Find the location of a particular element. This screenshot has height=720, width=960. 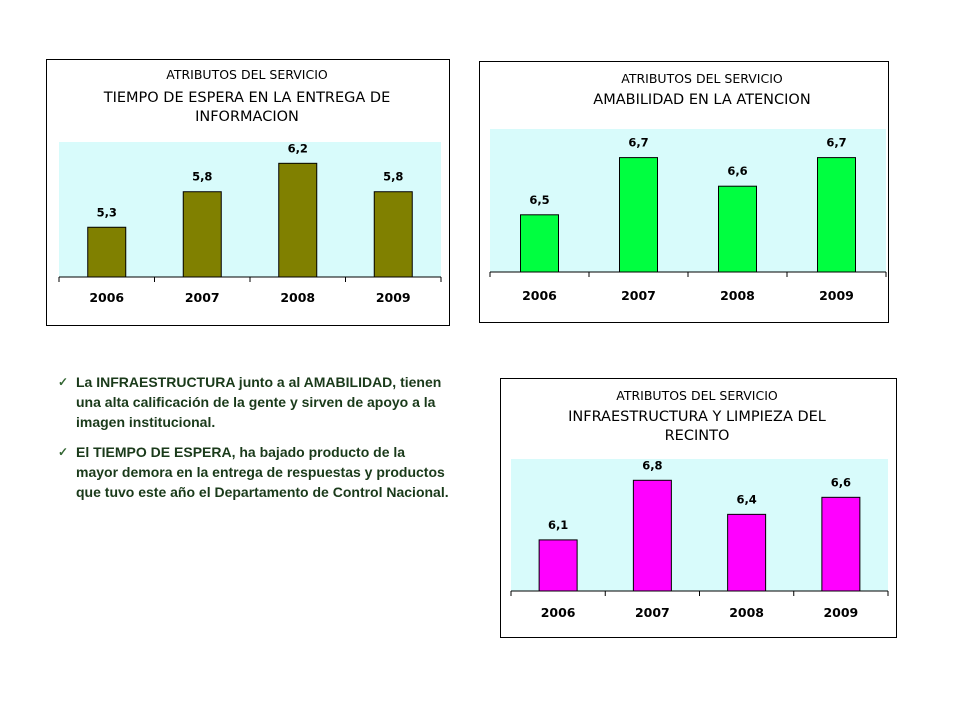

data-label: 5,3 is located at coordinates (107, 212).